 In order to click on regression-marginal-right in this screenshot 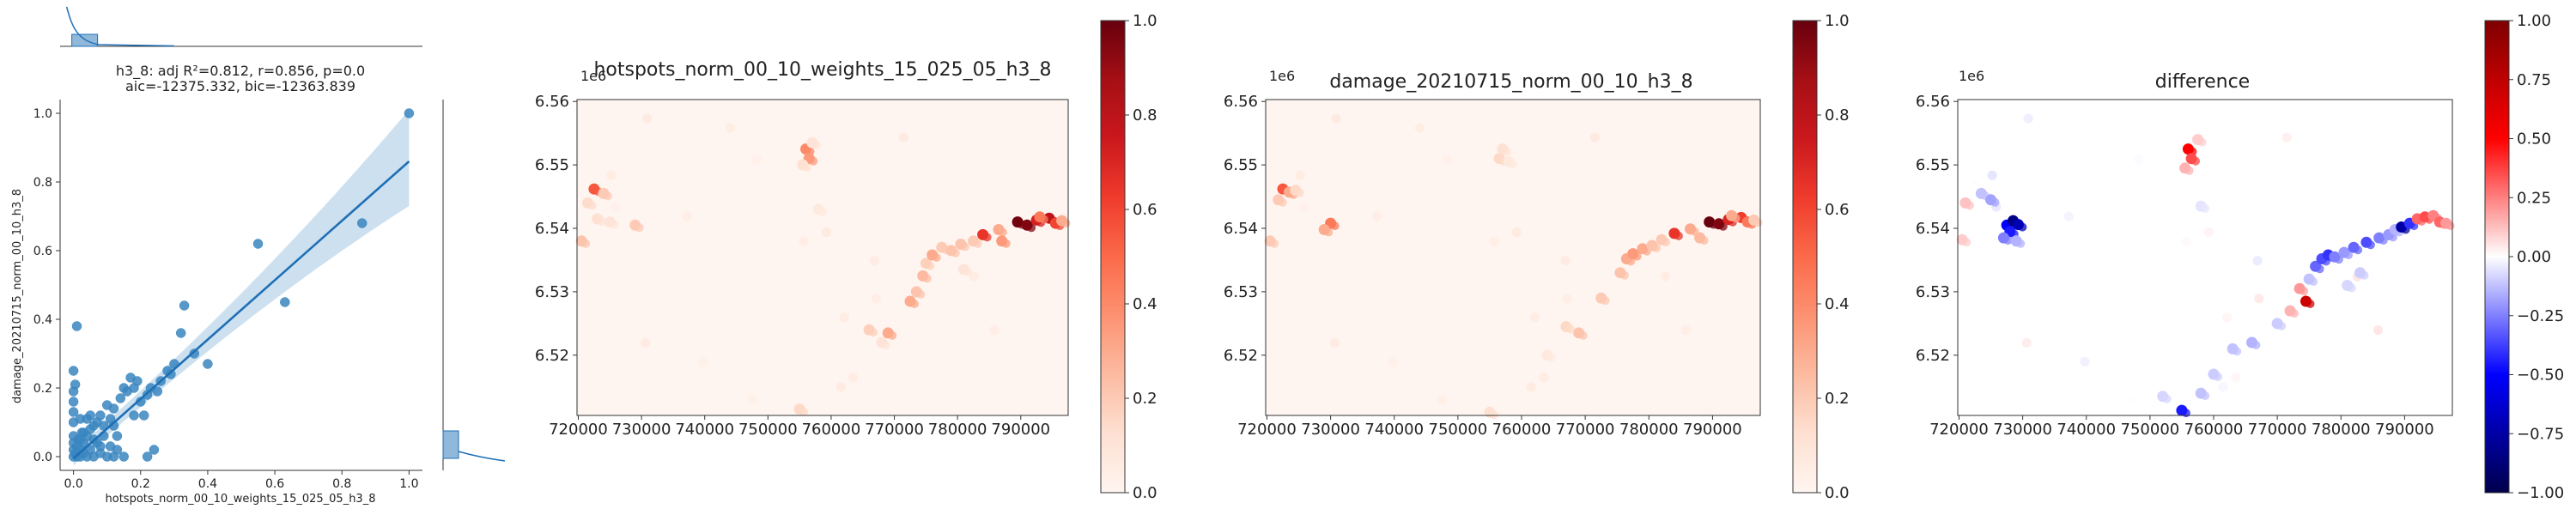, I will do `click(474, 285)`.